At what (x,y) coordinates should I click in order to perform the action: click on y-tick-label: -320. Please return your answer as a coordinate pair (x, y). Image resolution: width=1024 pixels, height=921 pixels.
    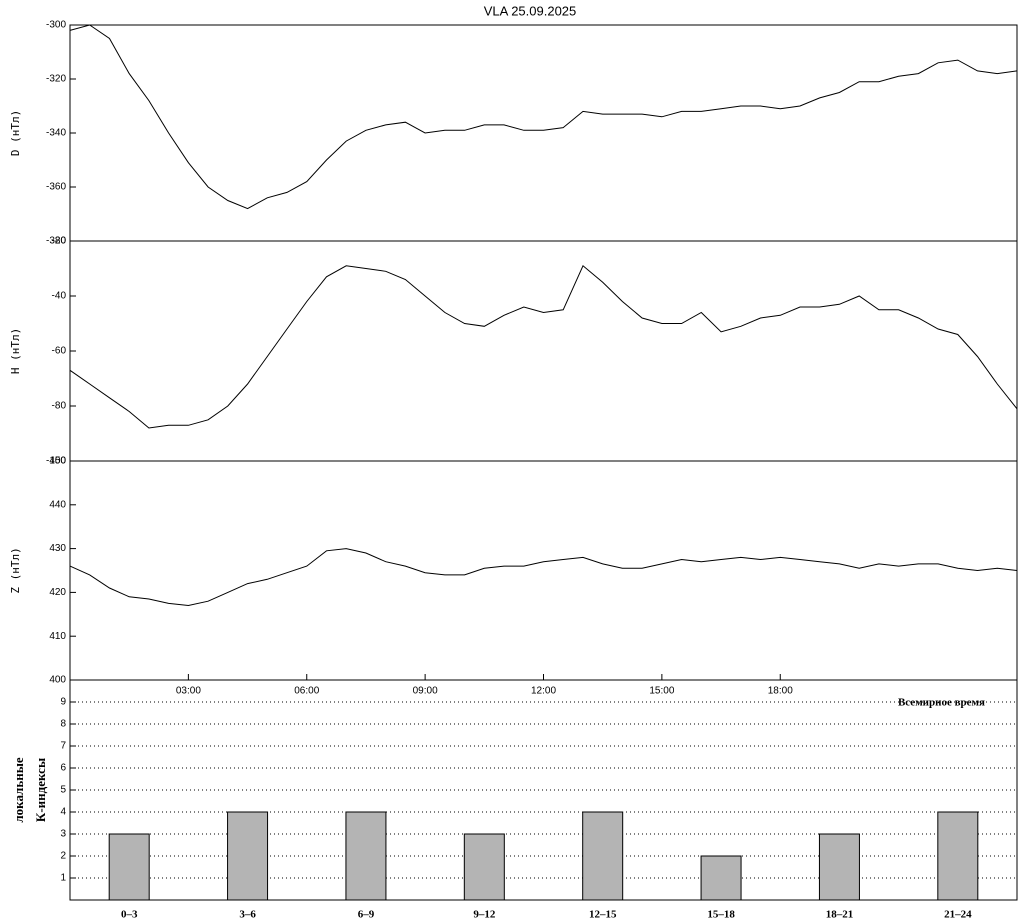
    Looking at the image, I should click on (56, 79).